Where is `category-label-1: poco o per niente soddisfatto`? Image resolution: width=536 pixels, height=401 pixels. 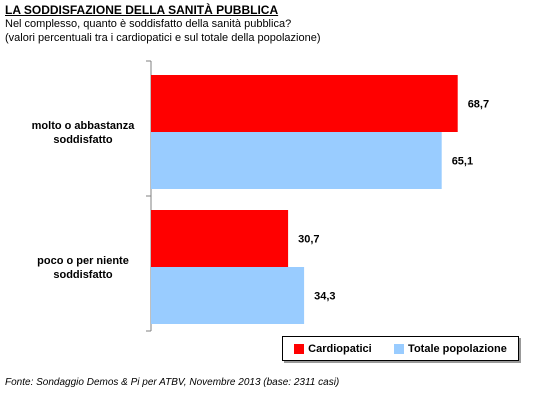
category-label-1: poco o per niente soddisfatto is located at coordinates (83, 268).